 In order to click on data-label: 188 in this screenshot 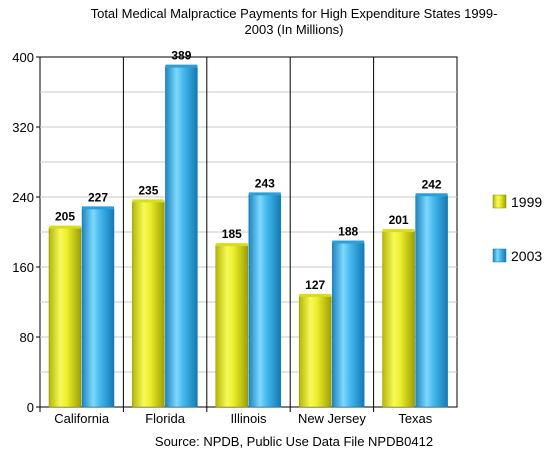, I will do `click(348, 232)`.